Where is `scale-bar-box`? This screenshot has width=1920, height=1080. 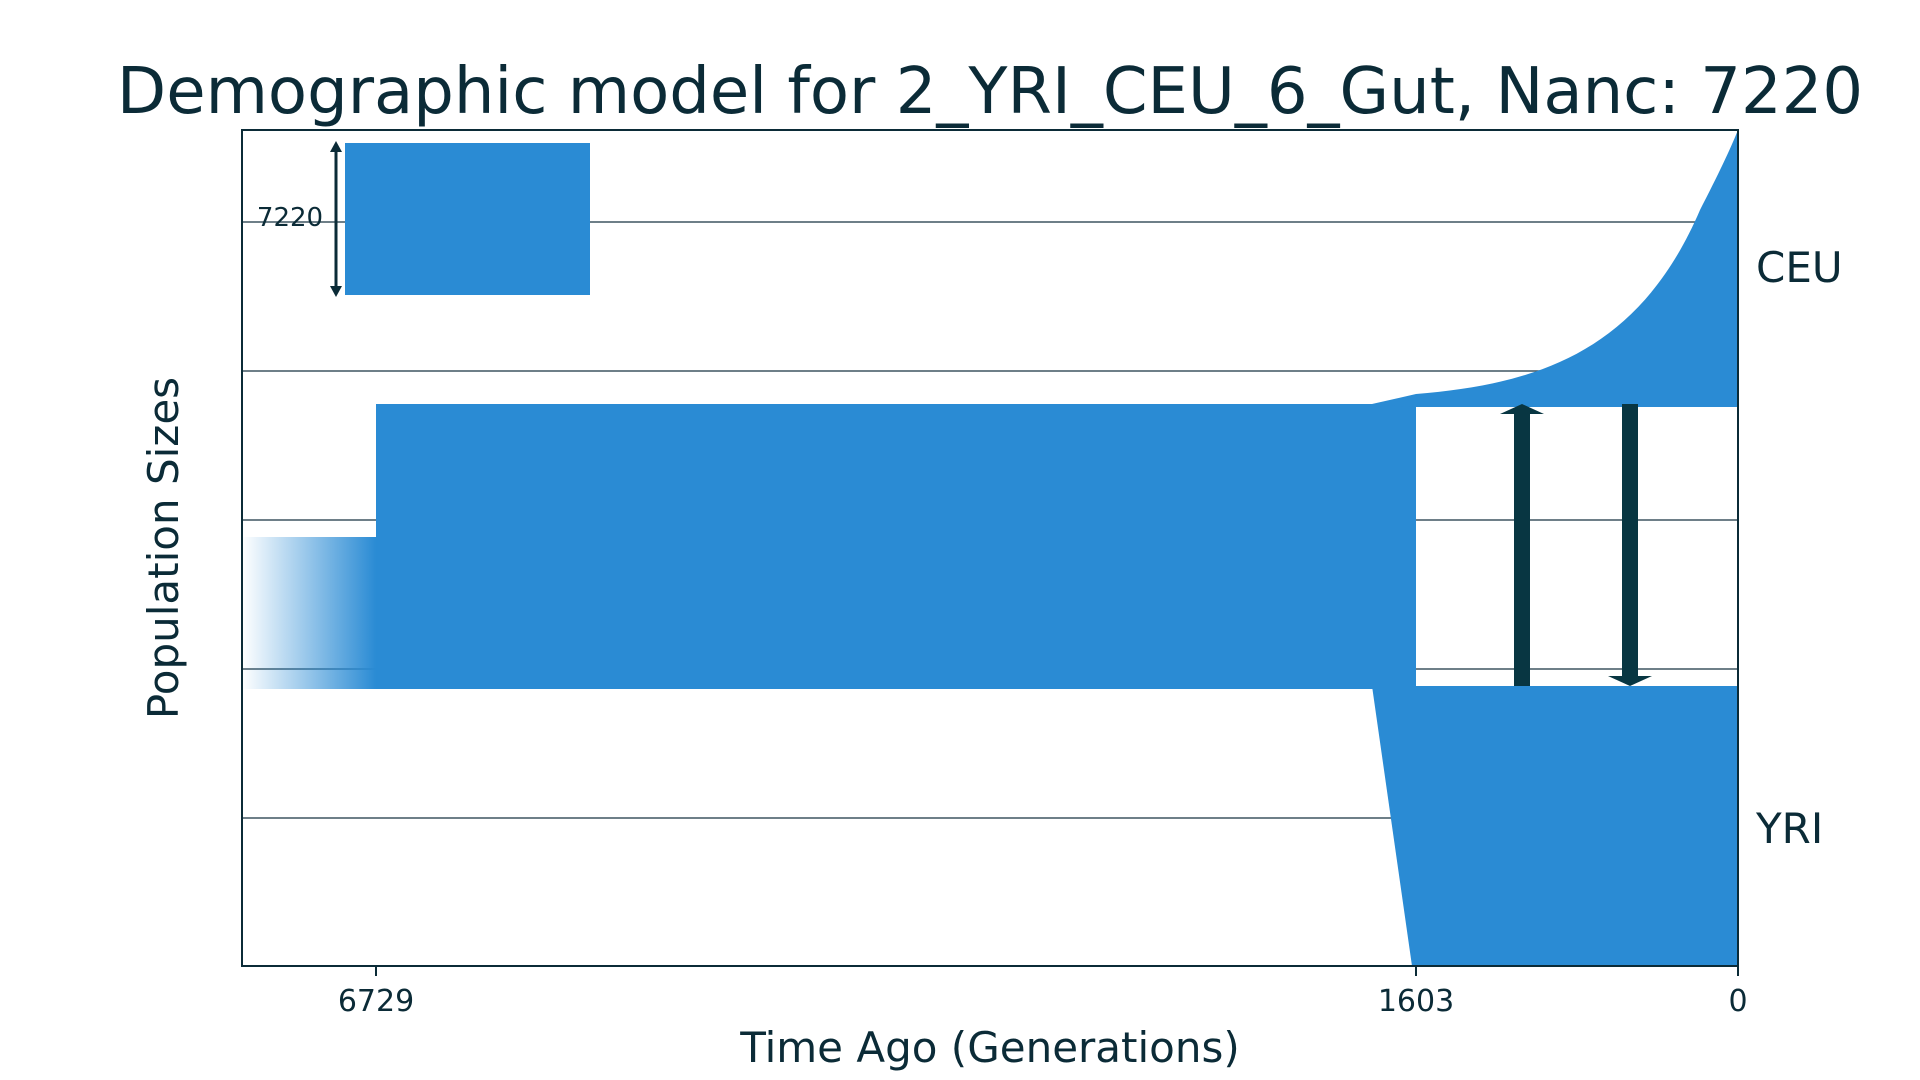
scale-bar-box is located at coordinates (467, 219).